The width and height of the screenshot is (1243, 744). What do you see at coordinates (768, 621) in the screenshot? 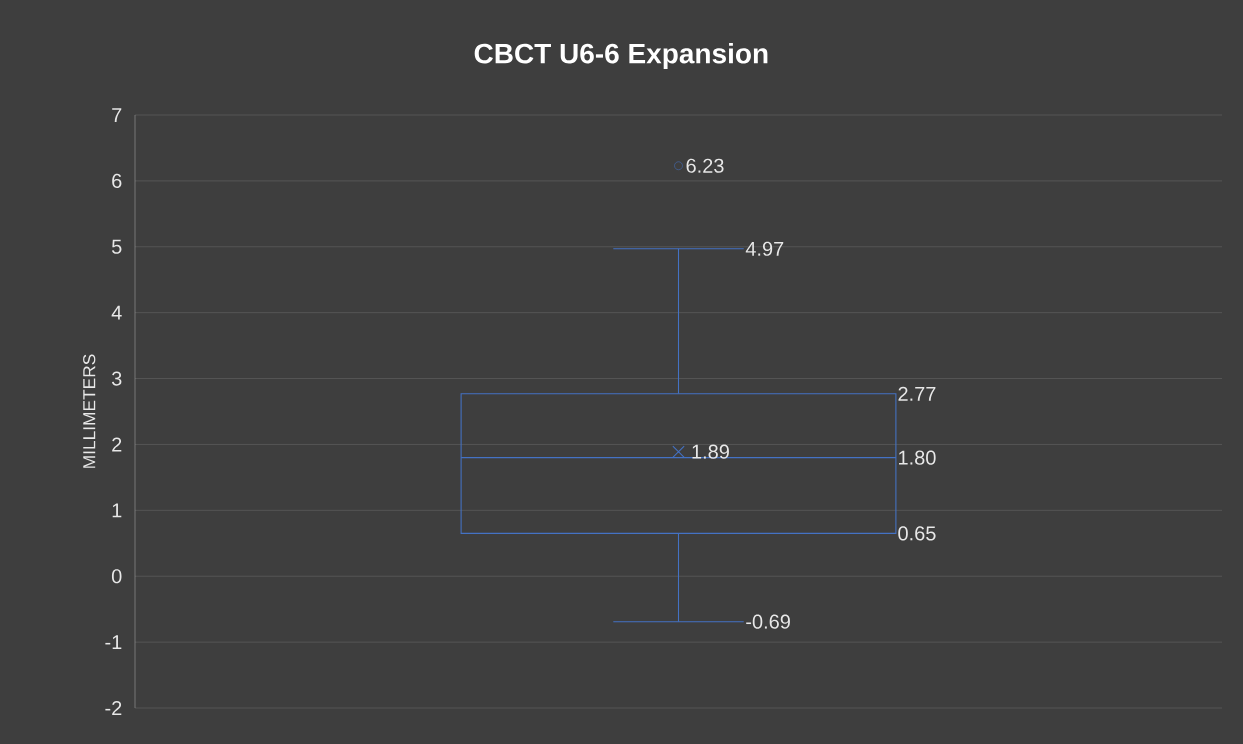
I see `annotation: -0.69` at bounding box center [768, 621].